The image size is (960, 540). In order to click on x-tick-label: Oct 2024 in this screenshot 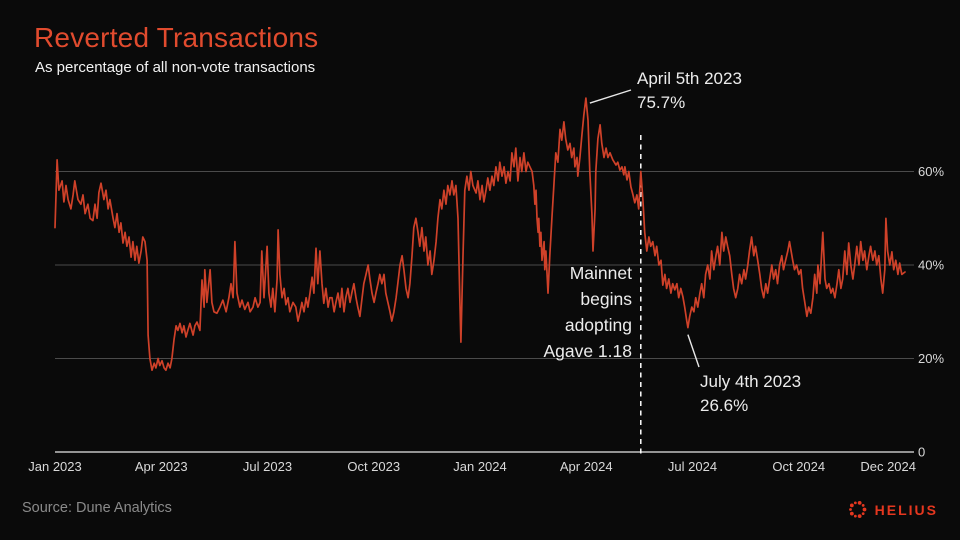, I will do `click(798, 466)`.